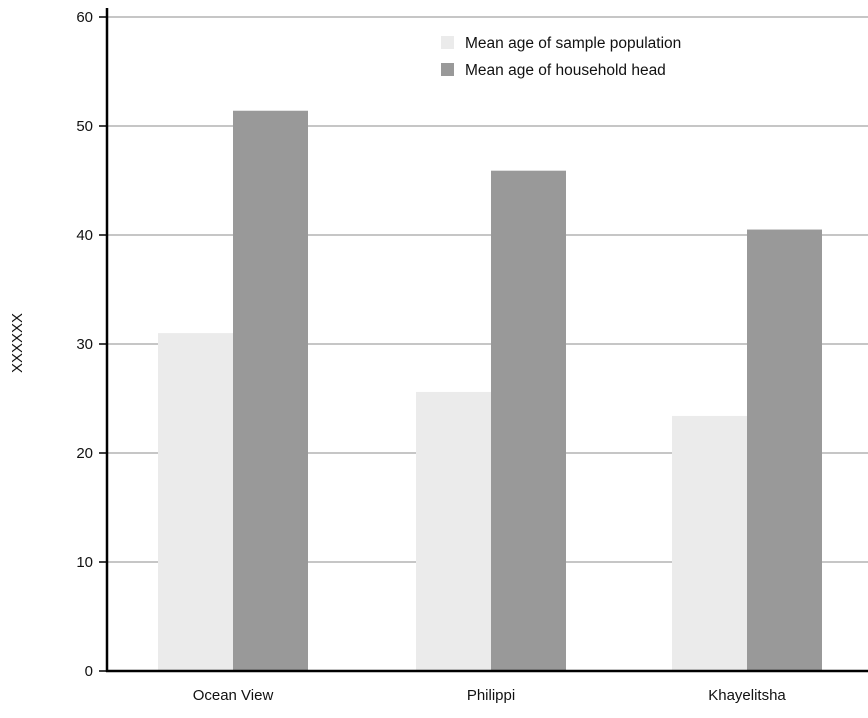 The image size is (868, 718). What do you see at coordinates (84, 453) in the screenshot?
I see `y-tick-label: 20` at bounding box center [84, 453].